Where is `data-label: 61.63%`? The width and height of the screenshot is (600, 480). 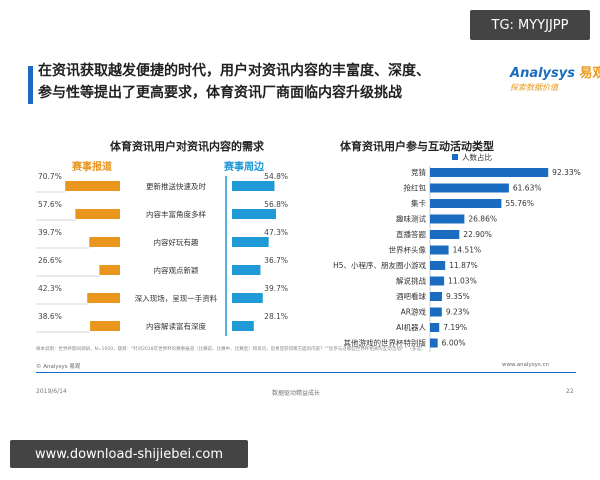
data-label: 61.63% is located at coordinates (527, 188).